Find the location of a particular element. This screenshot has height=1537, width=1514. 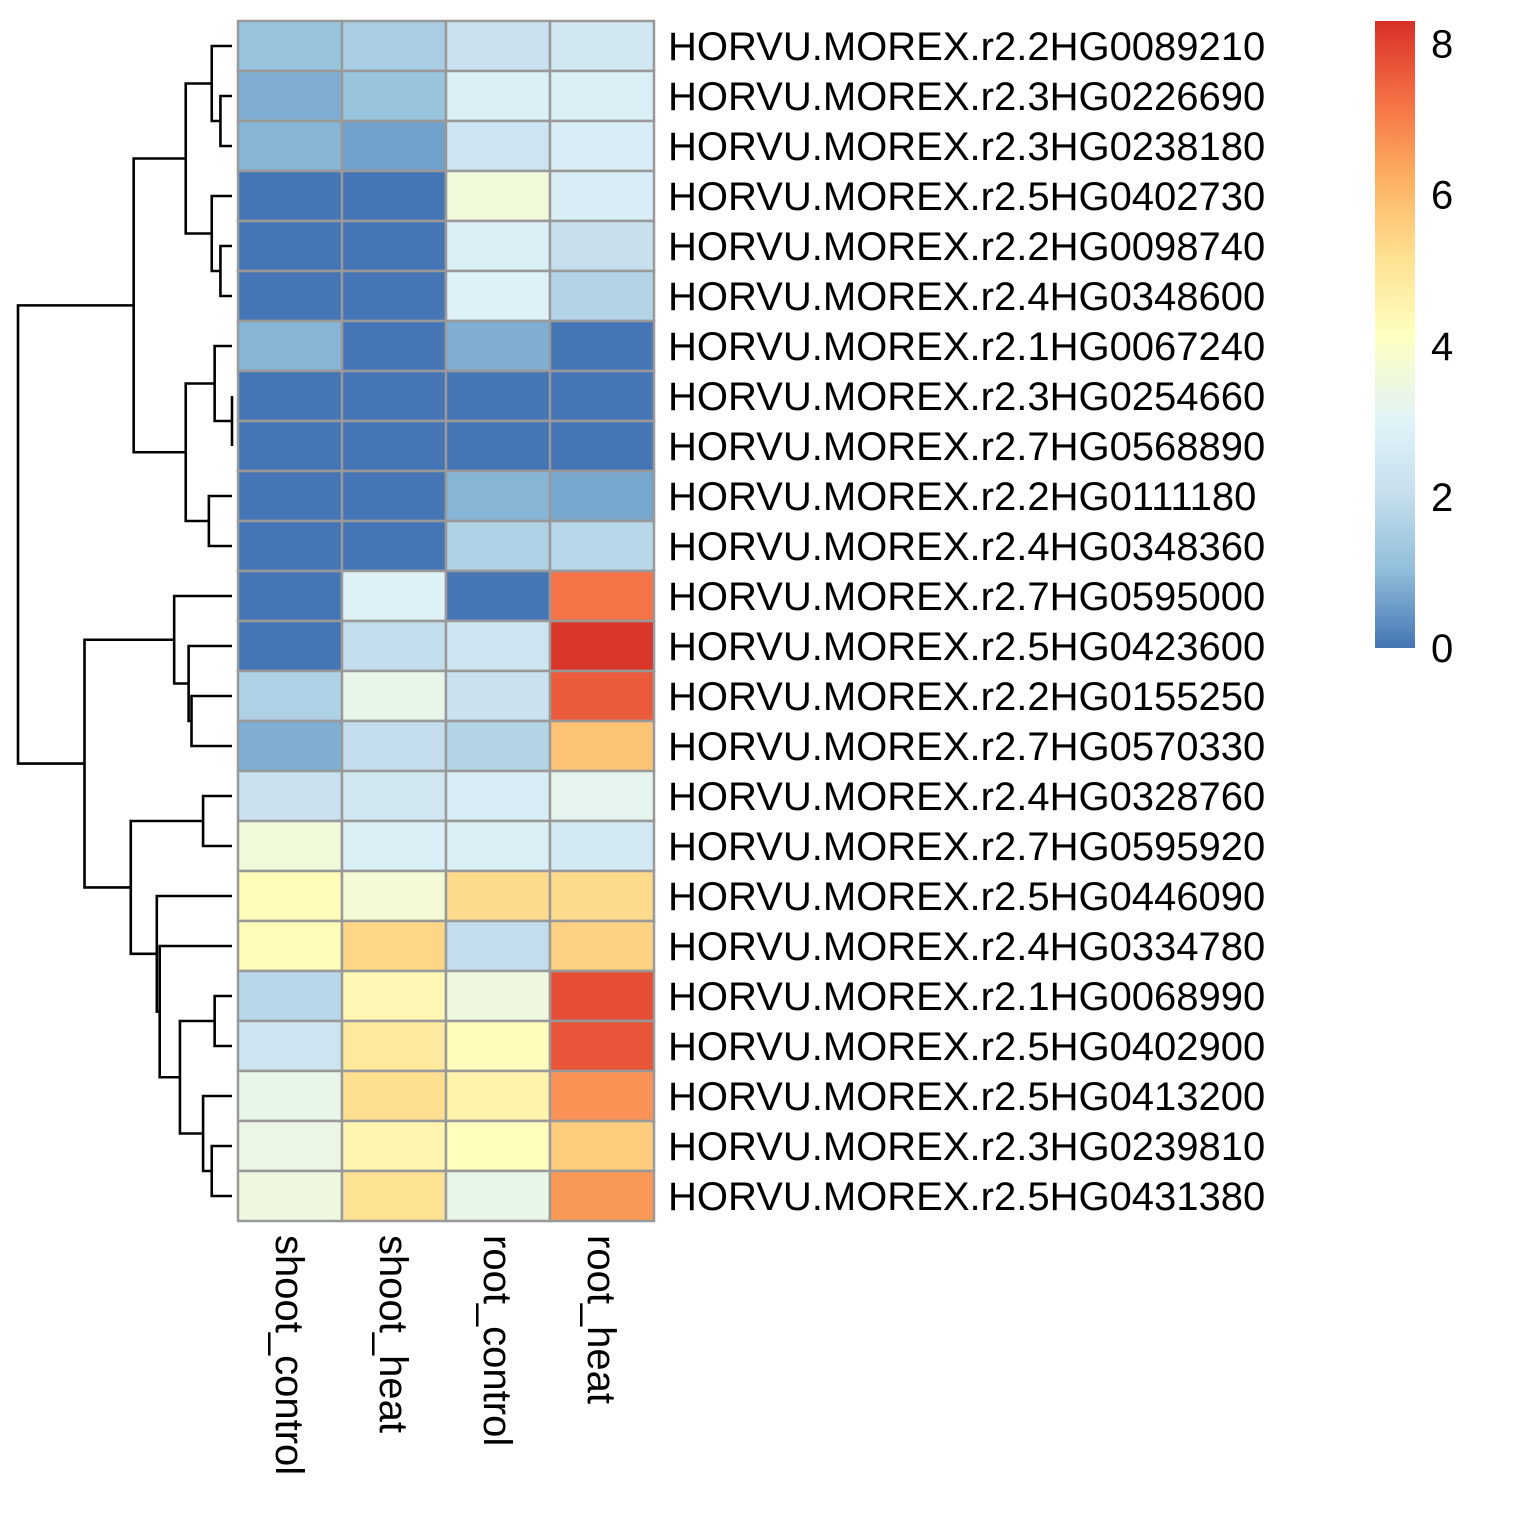

legend-ticks: 0 2 4 6 8 is located at coordinates (1442, 347).